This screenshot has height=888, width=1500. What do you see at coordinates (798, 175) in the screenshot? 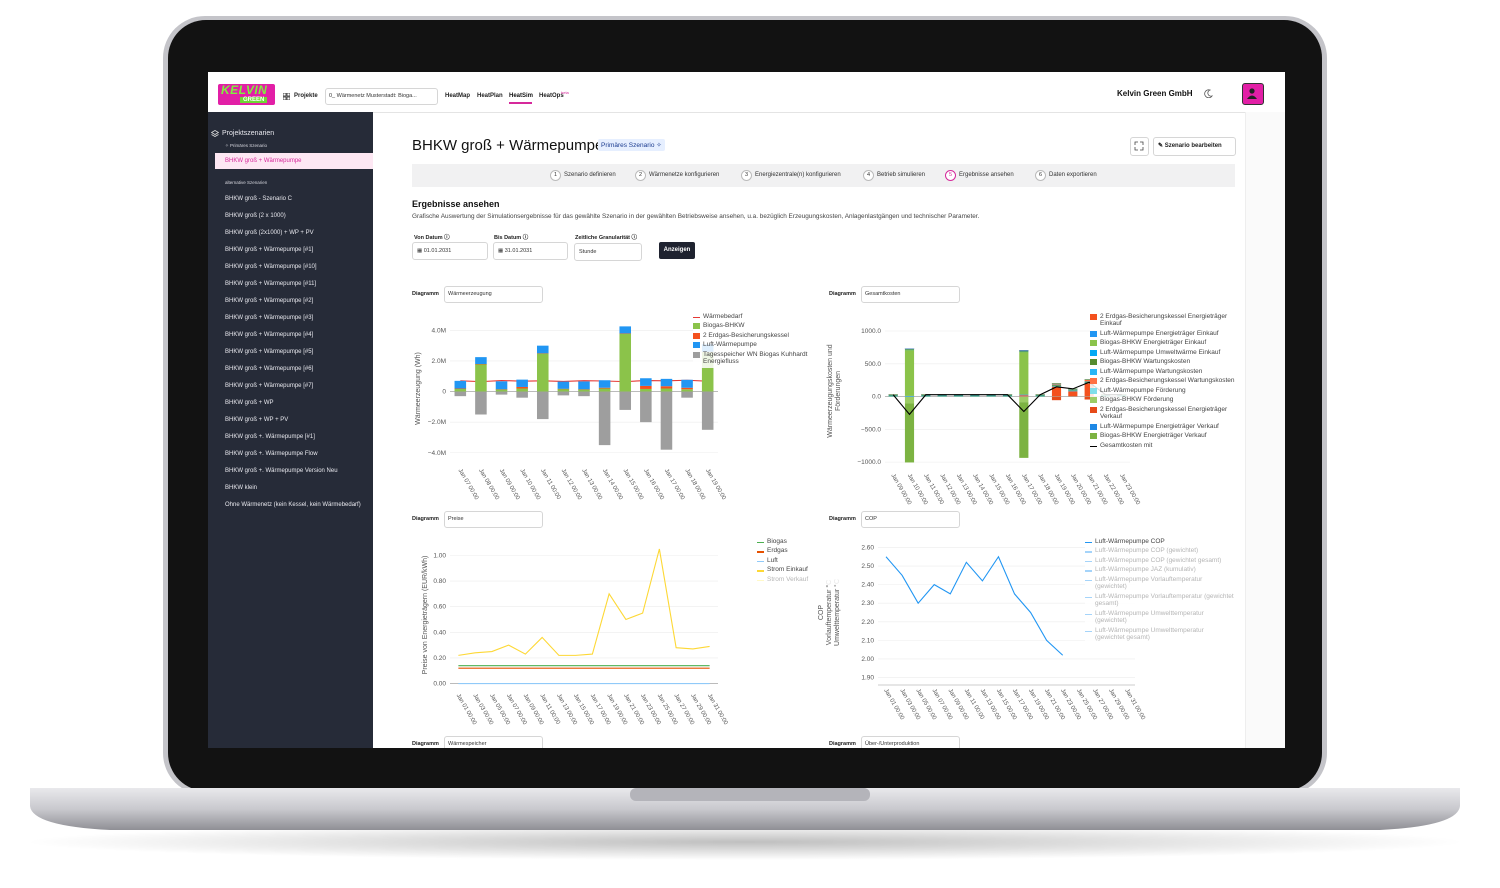
I see `step-label: Energiezentrale(n) konfigurieren` at bounding box center [798, 175].